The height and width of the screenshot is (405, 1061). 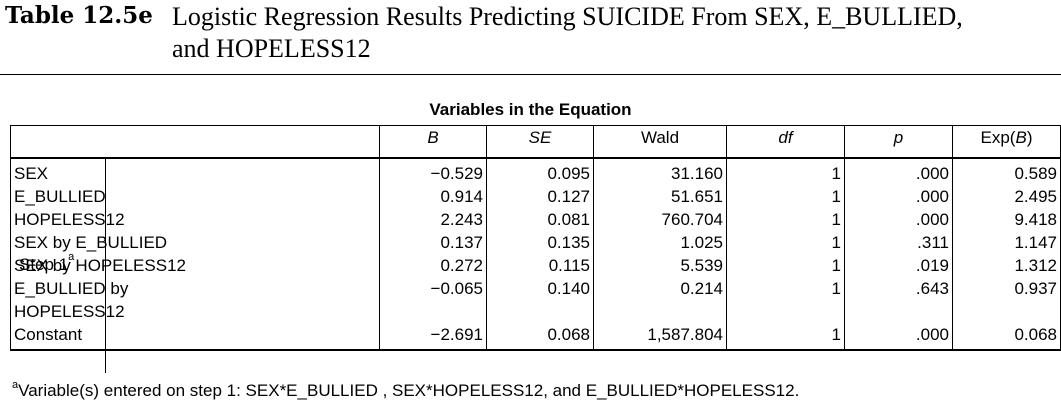 What do you see at coordinates (540, 171) in the screenshot?
I see `cell-se: 0.095` at bounding box center [540, 171].